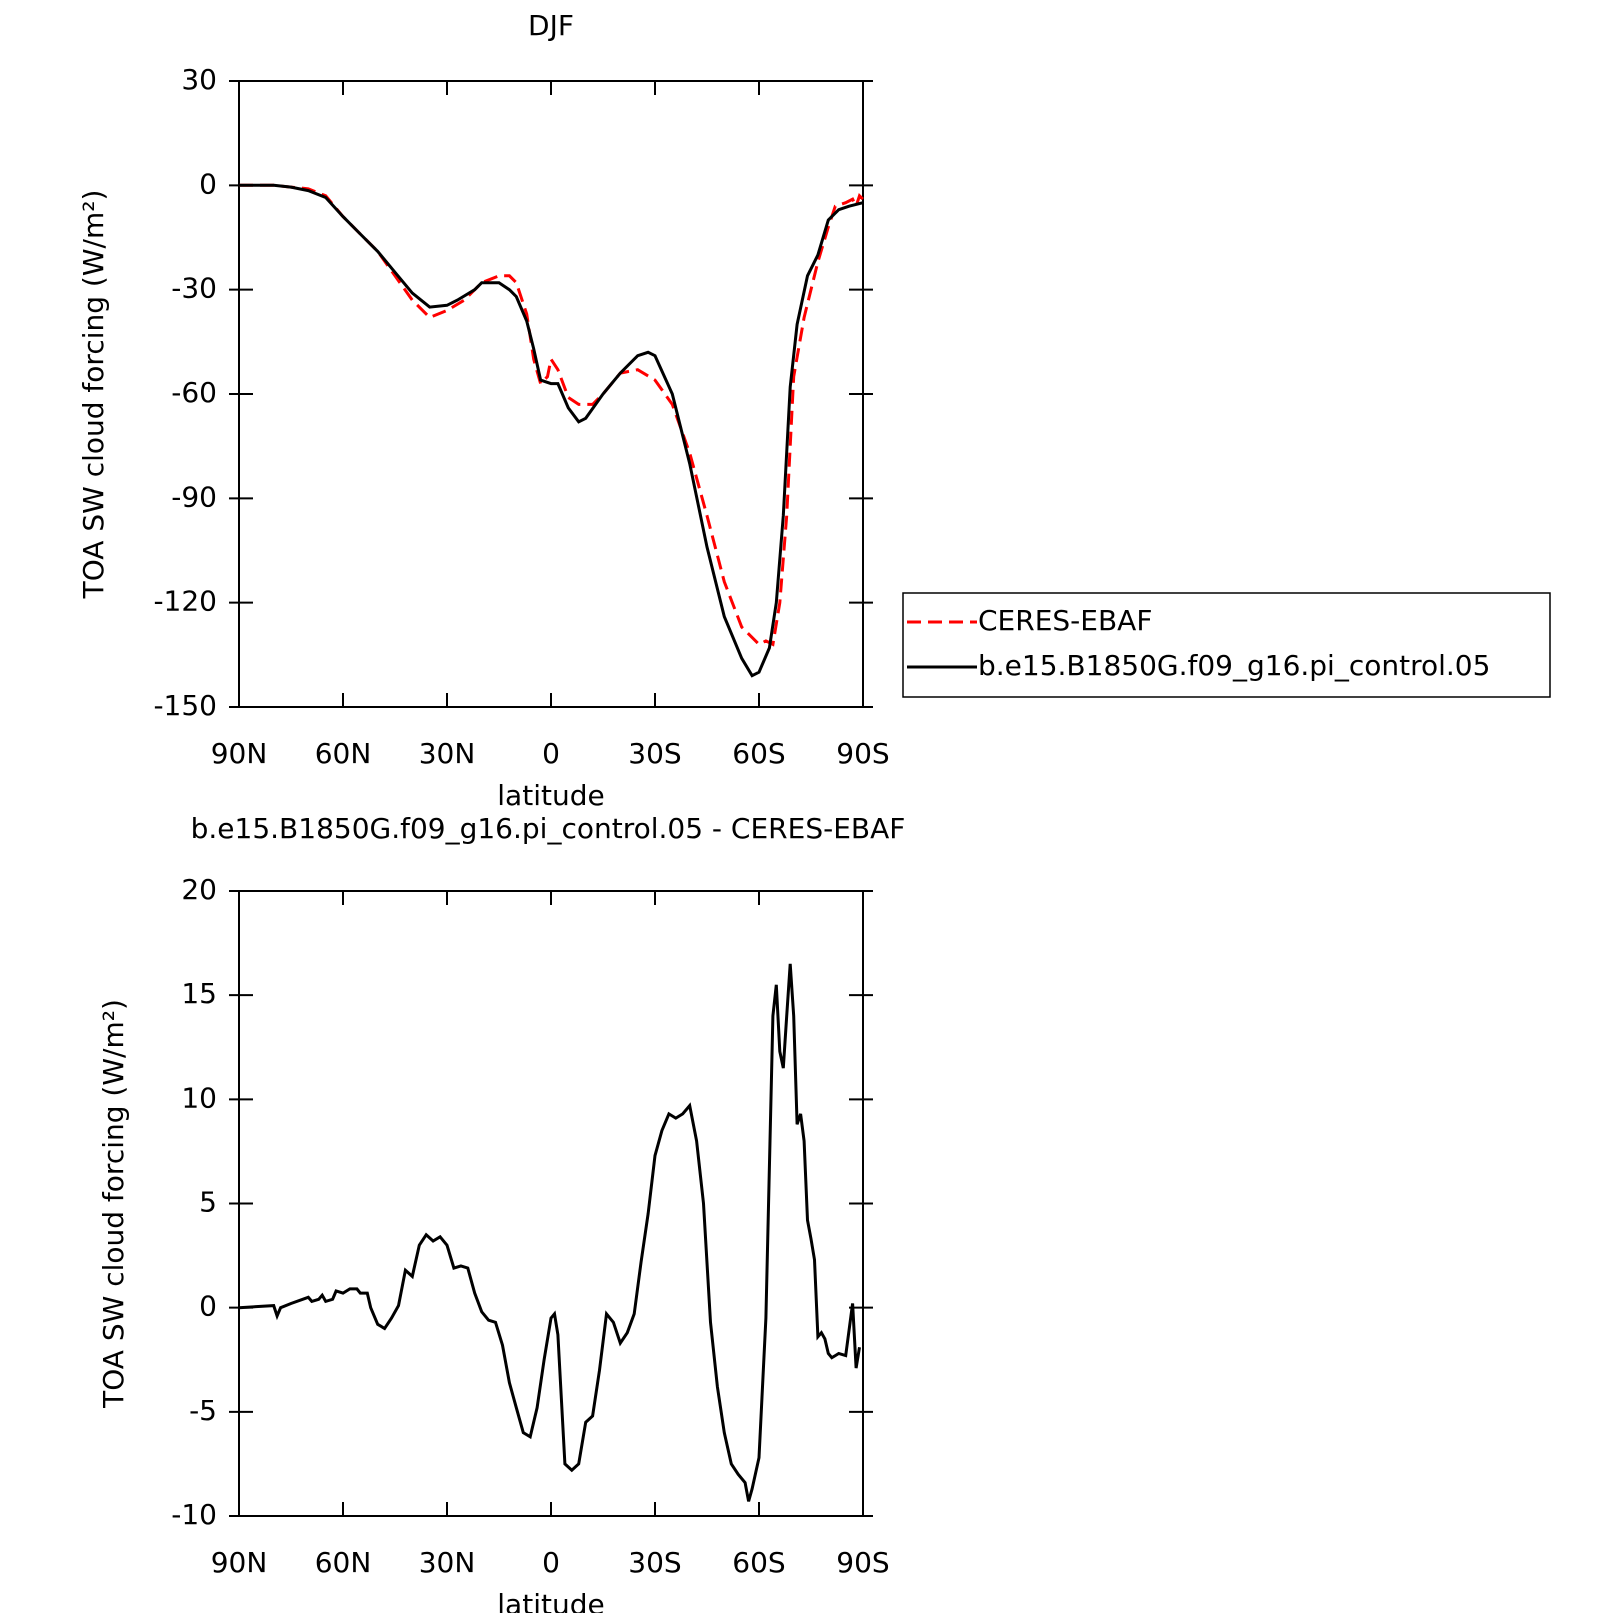 Image resolution: width=1610 pixels, height=1617 pixels. What do you see at coordinates (199, 1097) in the screenshot?
I see `y-tick-label: 10` at bounding box center [199, 1097].